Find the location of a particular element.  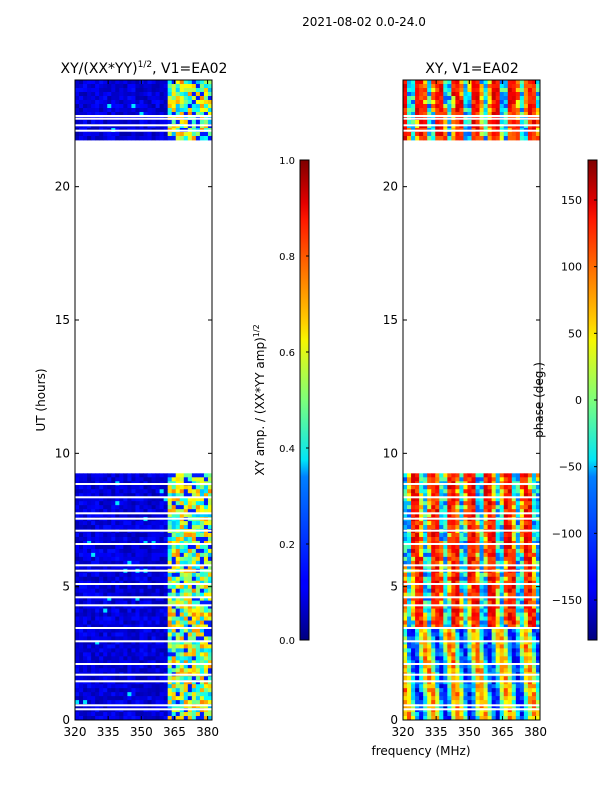

flagged-time-gap is located at coordinates (143, 544).